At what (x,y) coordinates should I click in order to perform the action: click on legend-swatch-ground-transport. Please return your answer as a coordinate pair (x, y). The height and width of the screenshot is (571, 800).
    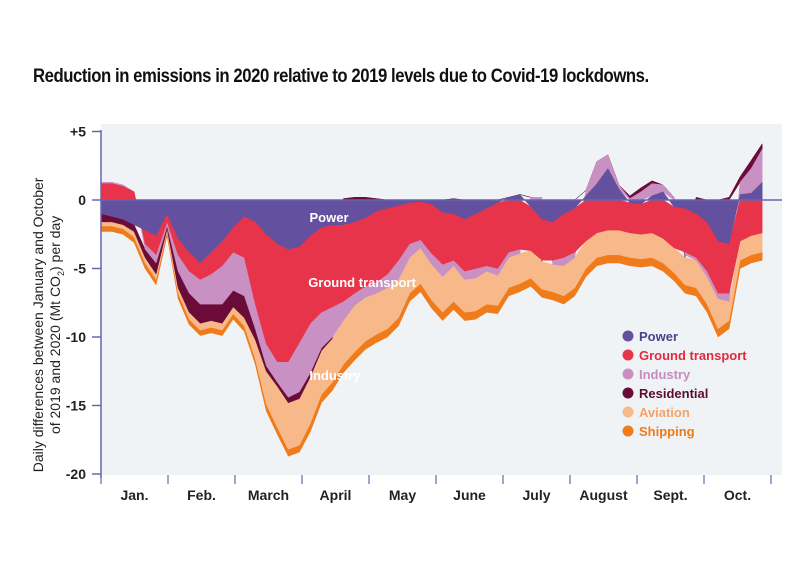
    Looking at the image, I should click on (628, 355).